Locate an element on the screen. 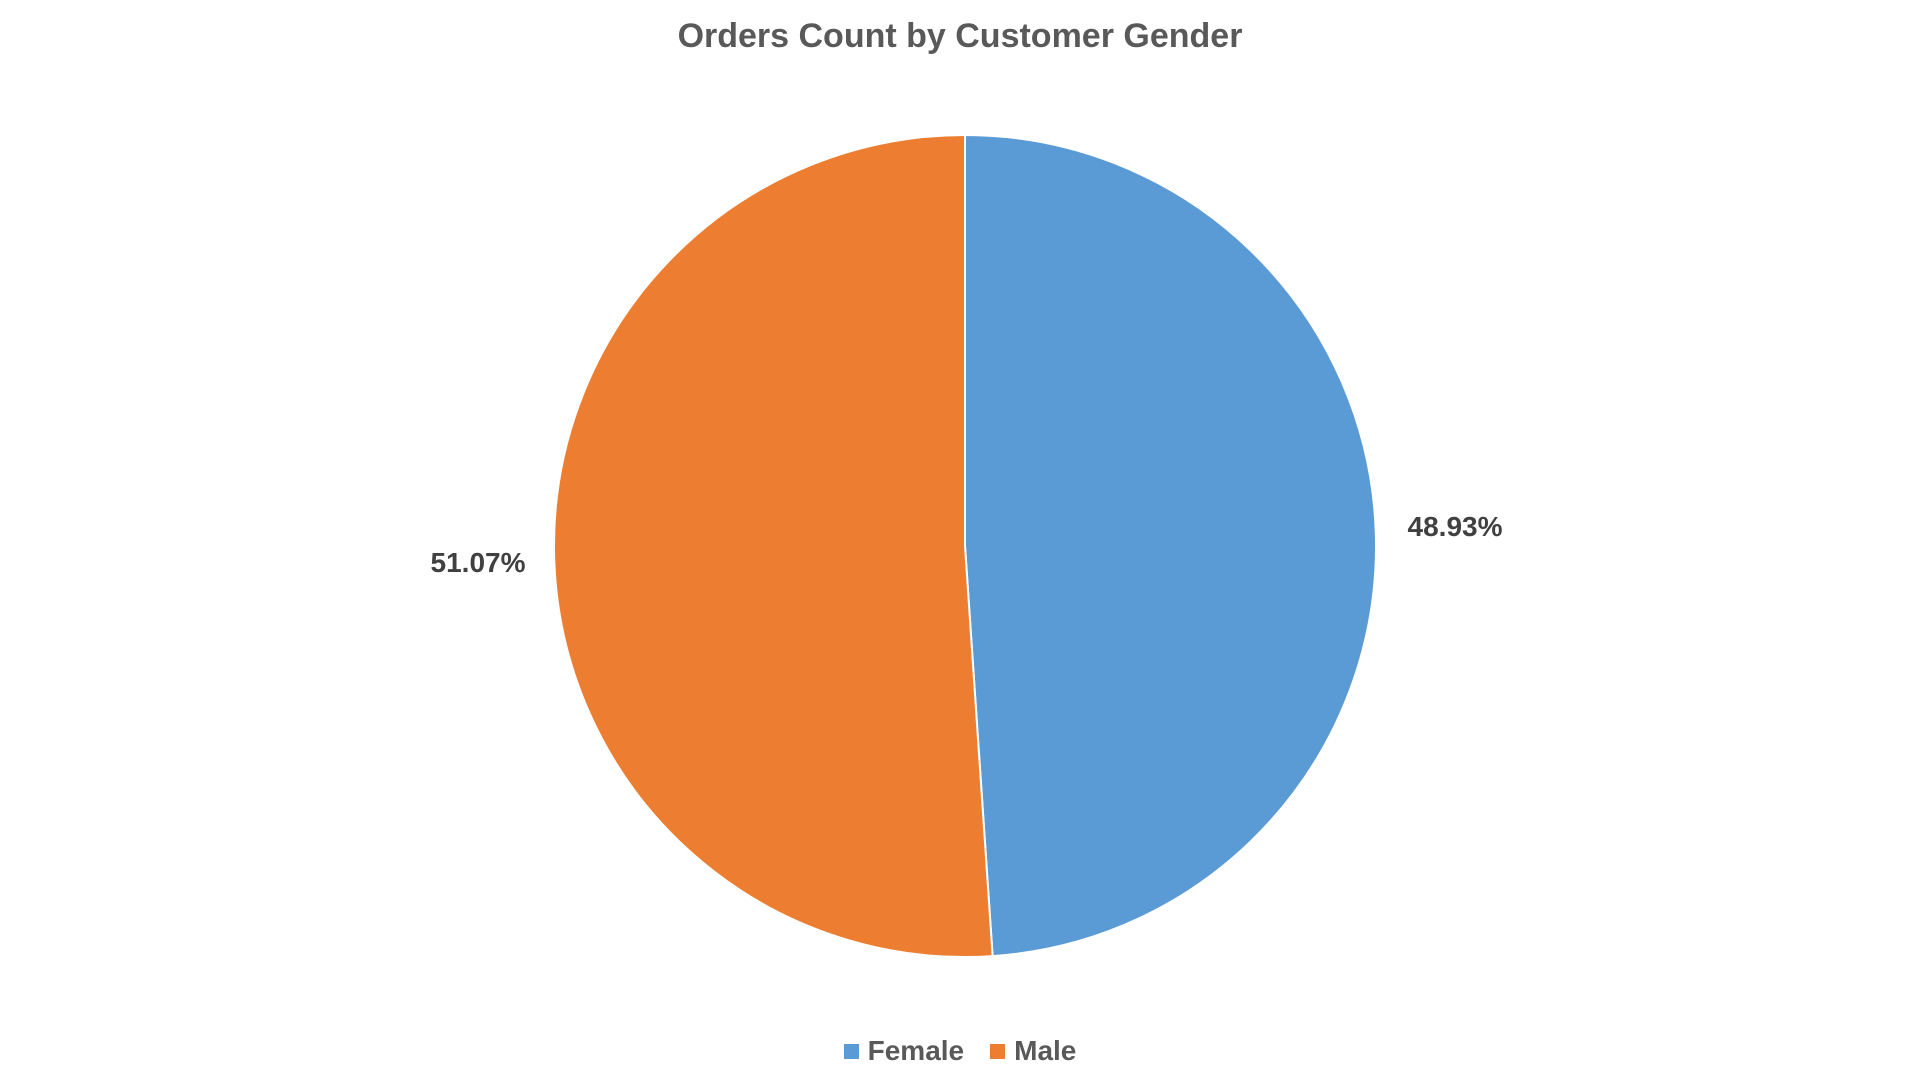  chart-legend: Female Male is located at coordinates (960, 1051).